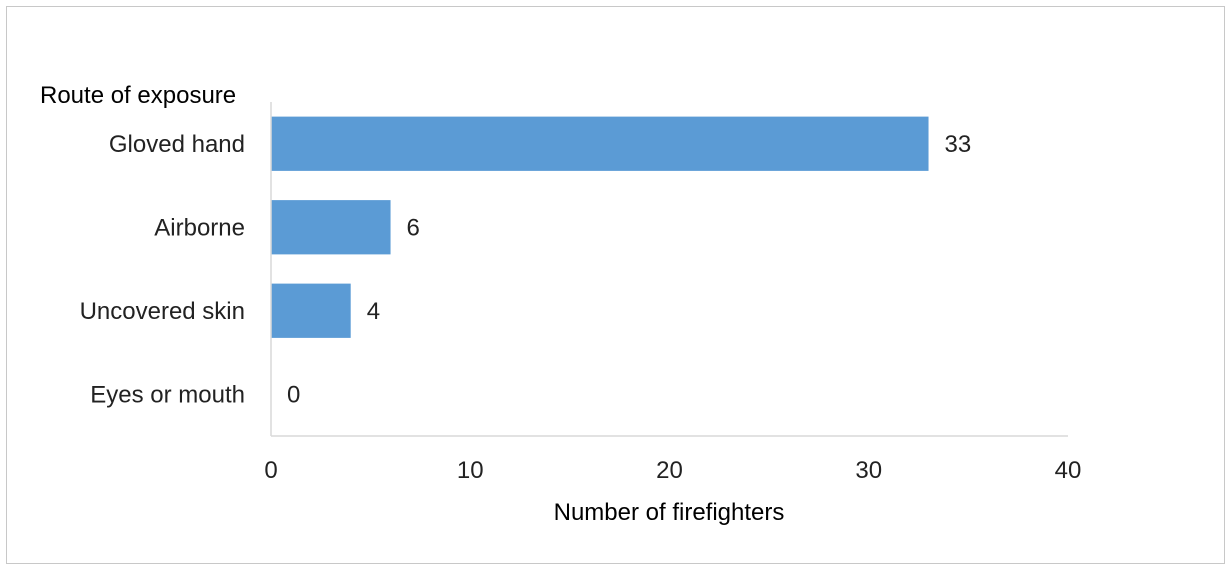  What do you see at coordinates (138, 95) in the screenshot?
I see `y-axis-title: Route of exposure` at bounding box center [138, 95].